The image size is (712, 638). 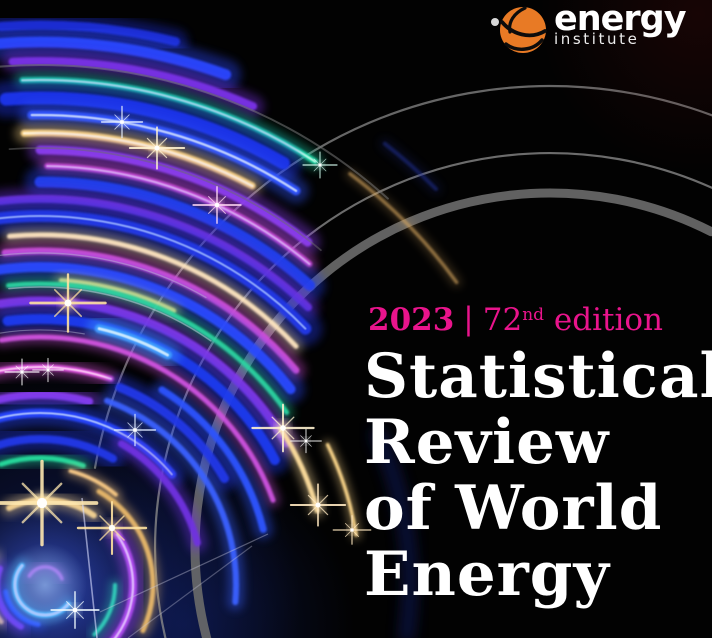 I want to click on edition-number: 72, so click(x=502, y=320).